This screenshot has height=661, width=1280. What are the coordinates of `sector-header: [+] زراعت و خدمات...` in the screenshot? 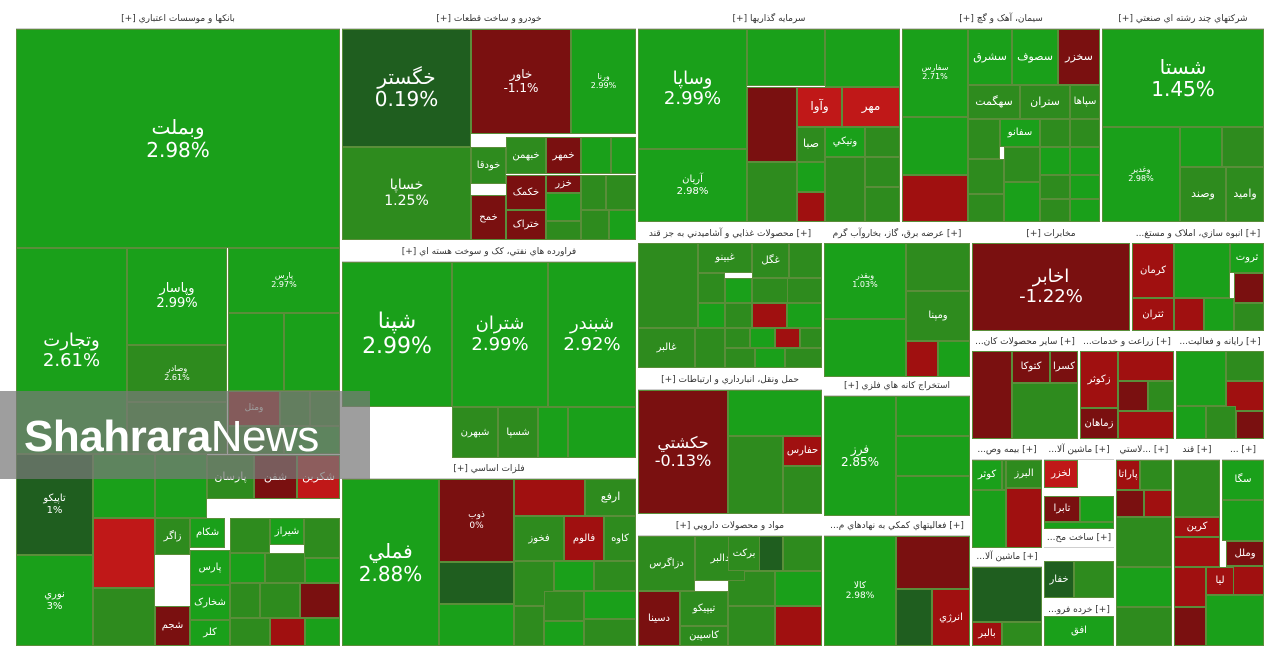 It's located at (1127, 342).